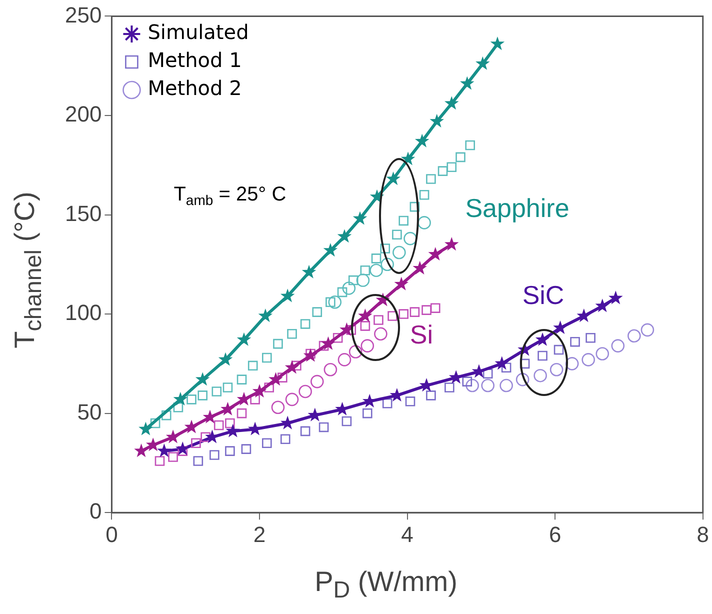  Describe the element at coordinates (195, 88) in the screenshot. I see `legend-label: Method 2` at that location.